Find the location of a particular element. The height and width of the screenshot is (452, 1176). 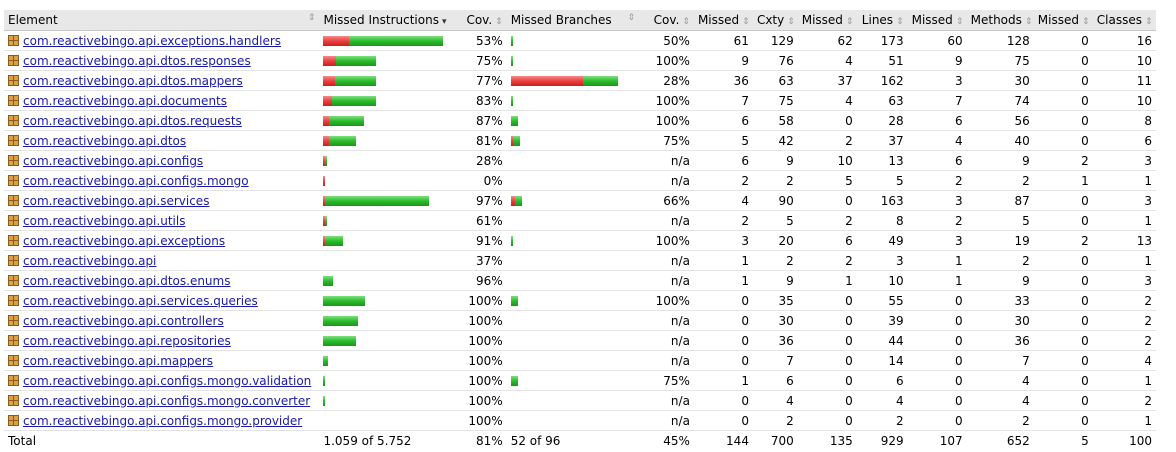

instructions-coverage: 97% is located at coordinates (478, 200).